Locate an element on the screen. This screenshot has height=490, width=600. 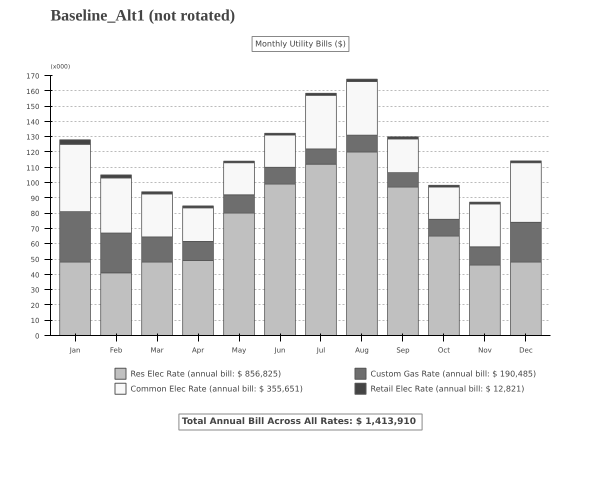
legend-label: Common Elec Rate (annual bill: $ 355,651) is located at coordinates (216, 389).